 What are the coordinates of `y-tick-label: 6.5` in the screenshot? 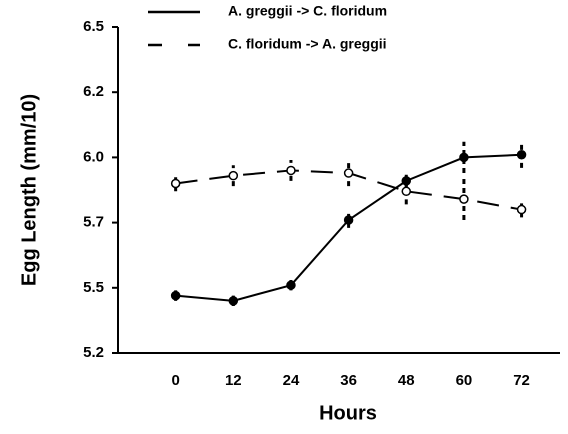 It's located at (93, 26).